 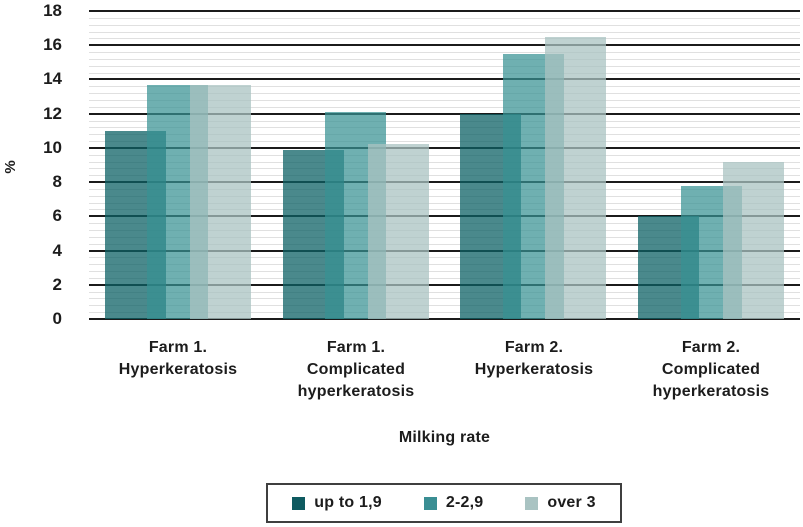 What do you see at coordinates (444, 437) in the screenshot?
I see `x-axis-title: Milking rate` at bounding box center [444, 437].